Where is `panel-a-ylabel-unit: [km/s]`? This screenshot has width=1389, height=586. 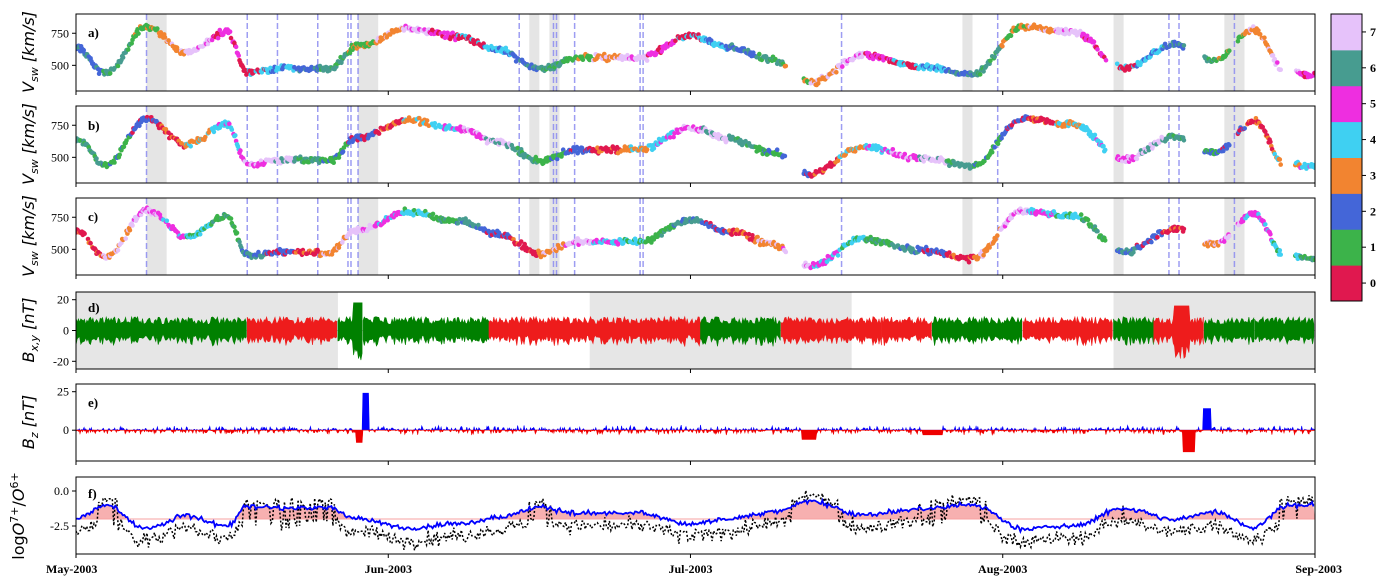 panel-a-ylabel-unit: [km/s] is located at coordinates (28, 39).